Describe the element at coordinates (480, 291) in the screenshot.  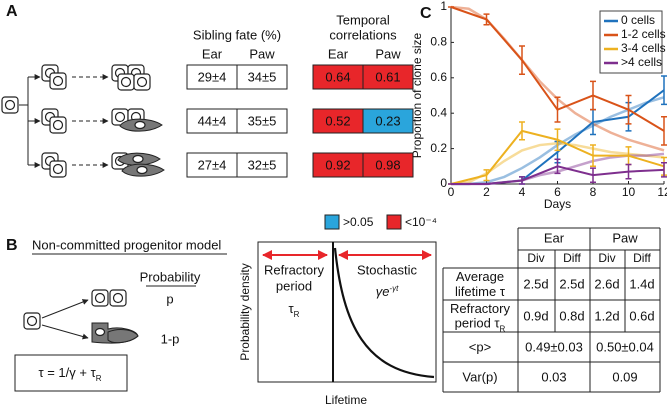
I see `row-label: lifetime τ` at that location.